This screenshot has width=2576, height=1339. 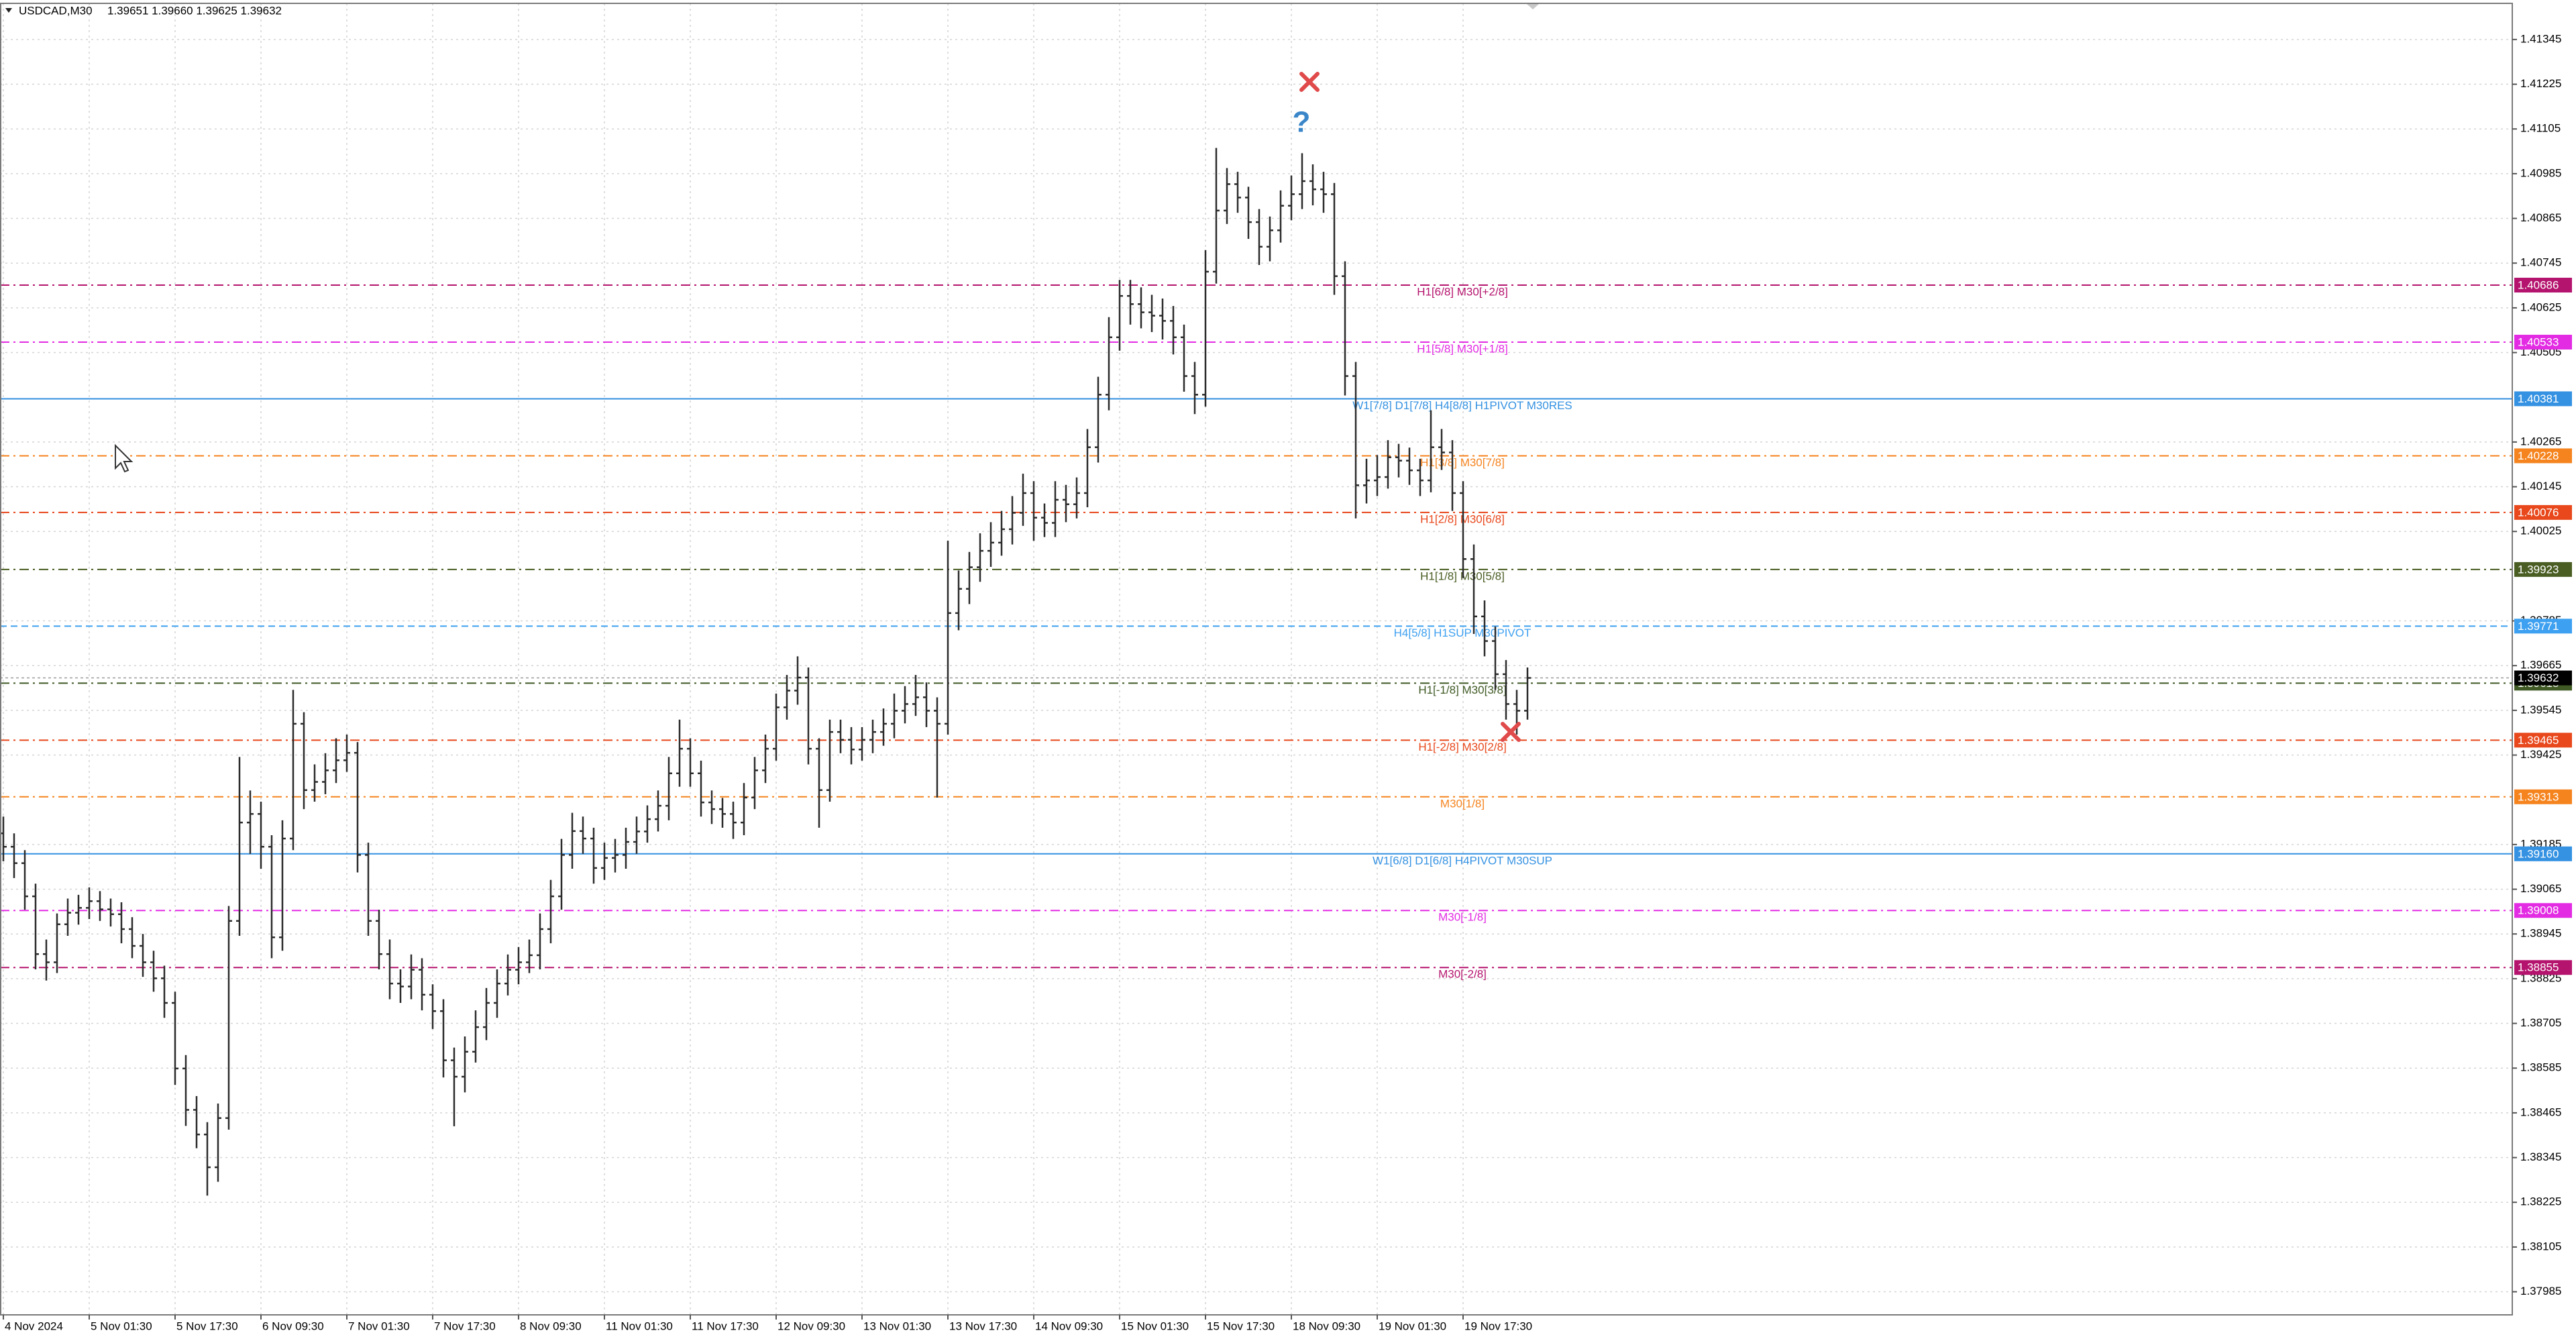 I want to click on price-box-label: 1.39160, so click(x=2538, y=853).